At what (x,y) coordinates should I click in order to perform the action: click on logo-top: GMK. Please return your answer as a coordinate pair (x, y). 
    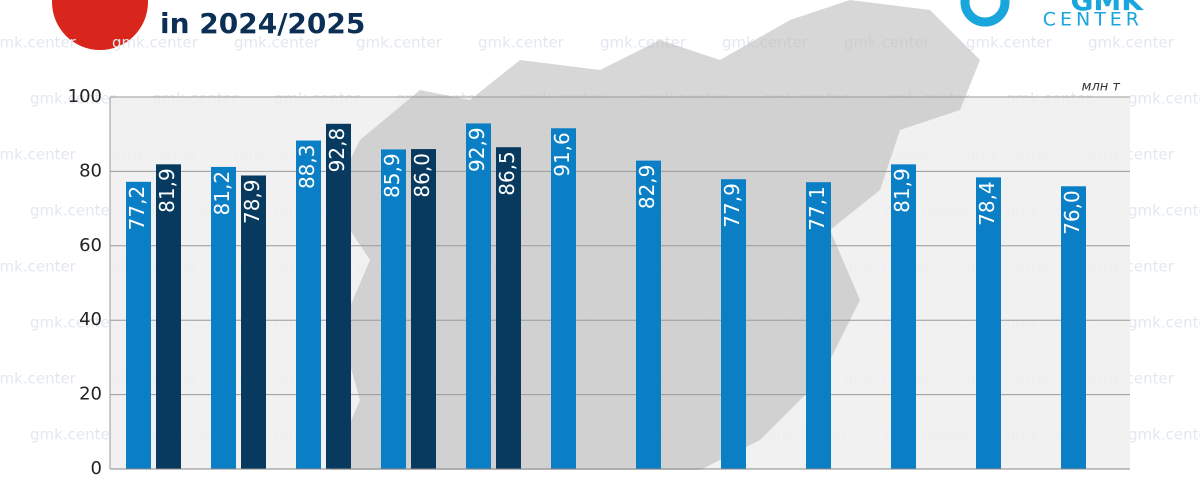
    Looking at the image, I should click on (1107, 8).